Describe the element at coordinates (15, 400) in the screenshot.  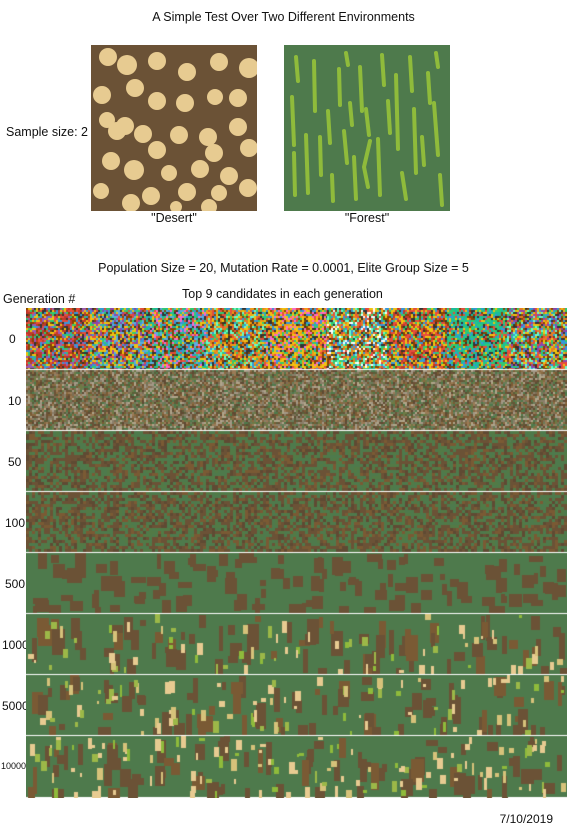
I see `generation-label-10: 10` at that location.